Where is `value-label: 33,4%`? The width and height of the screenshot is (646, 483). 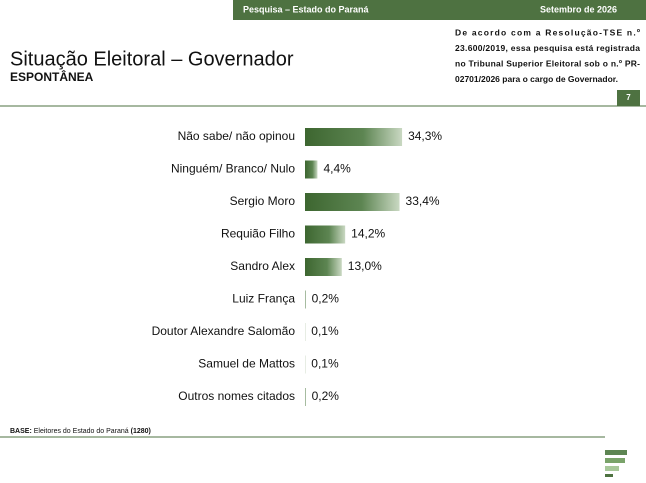
value-label: 33,4% is located at coordinates (423, 201).